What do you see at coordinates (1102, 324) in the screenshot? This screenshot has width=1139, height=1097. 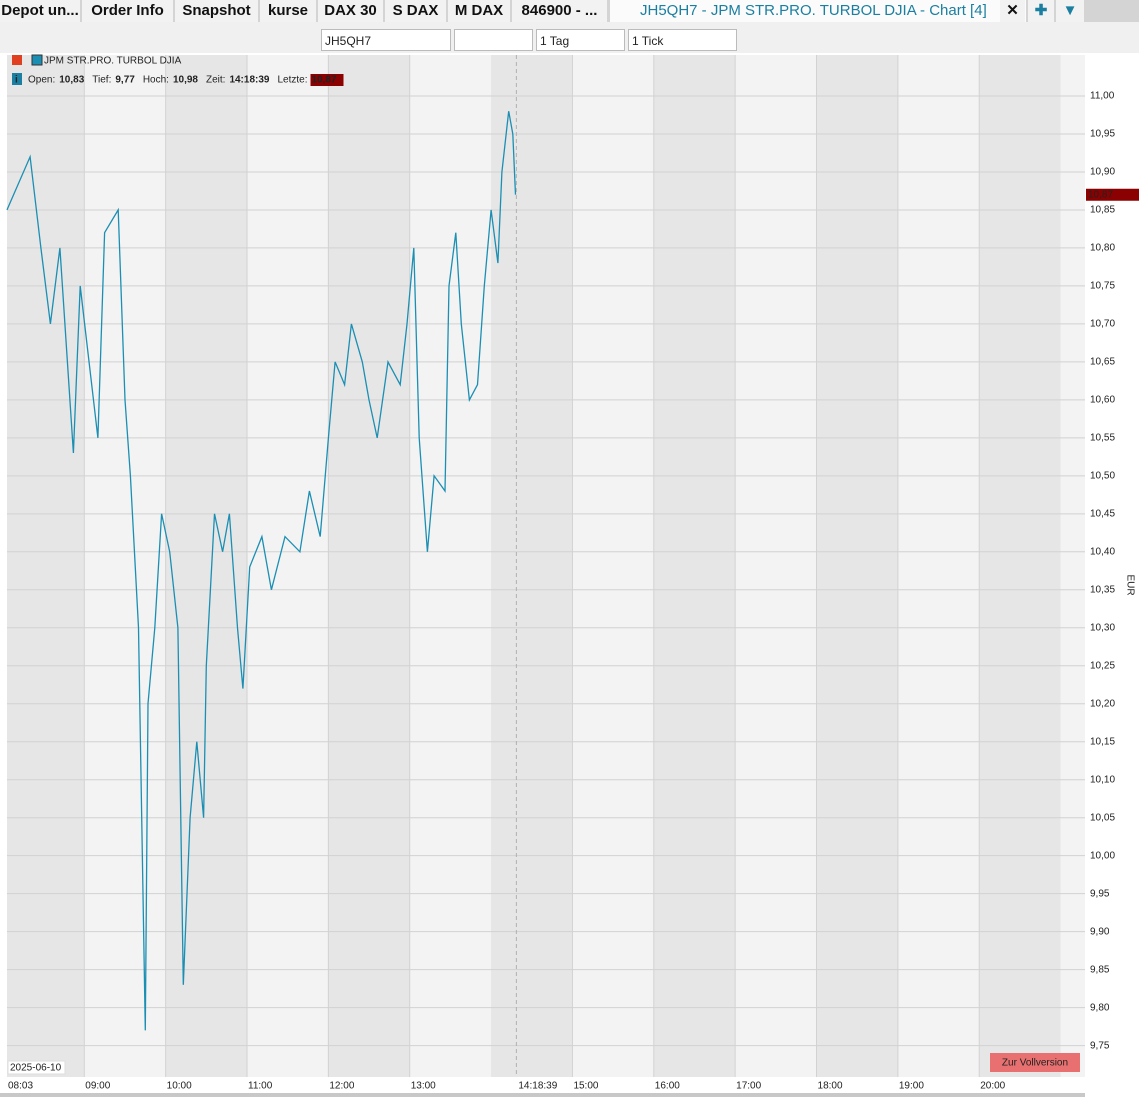 I see `y-tick-label: 10,70` at bounding box center [1102, 324].